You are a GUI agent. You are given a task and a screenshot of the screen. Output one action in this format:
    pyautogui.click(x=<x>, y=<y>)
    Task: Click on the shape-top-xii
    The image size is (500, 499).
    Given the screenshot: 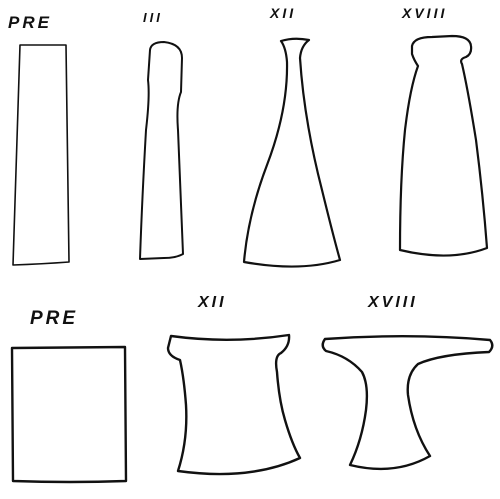 What is the action you would take?
    pyautogui.click(x=292, y=152)
    